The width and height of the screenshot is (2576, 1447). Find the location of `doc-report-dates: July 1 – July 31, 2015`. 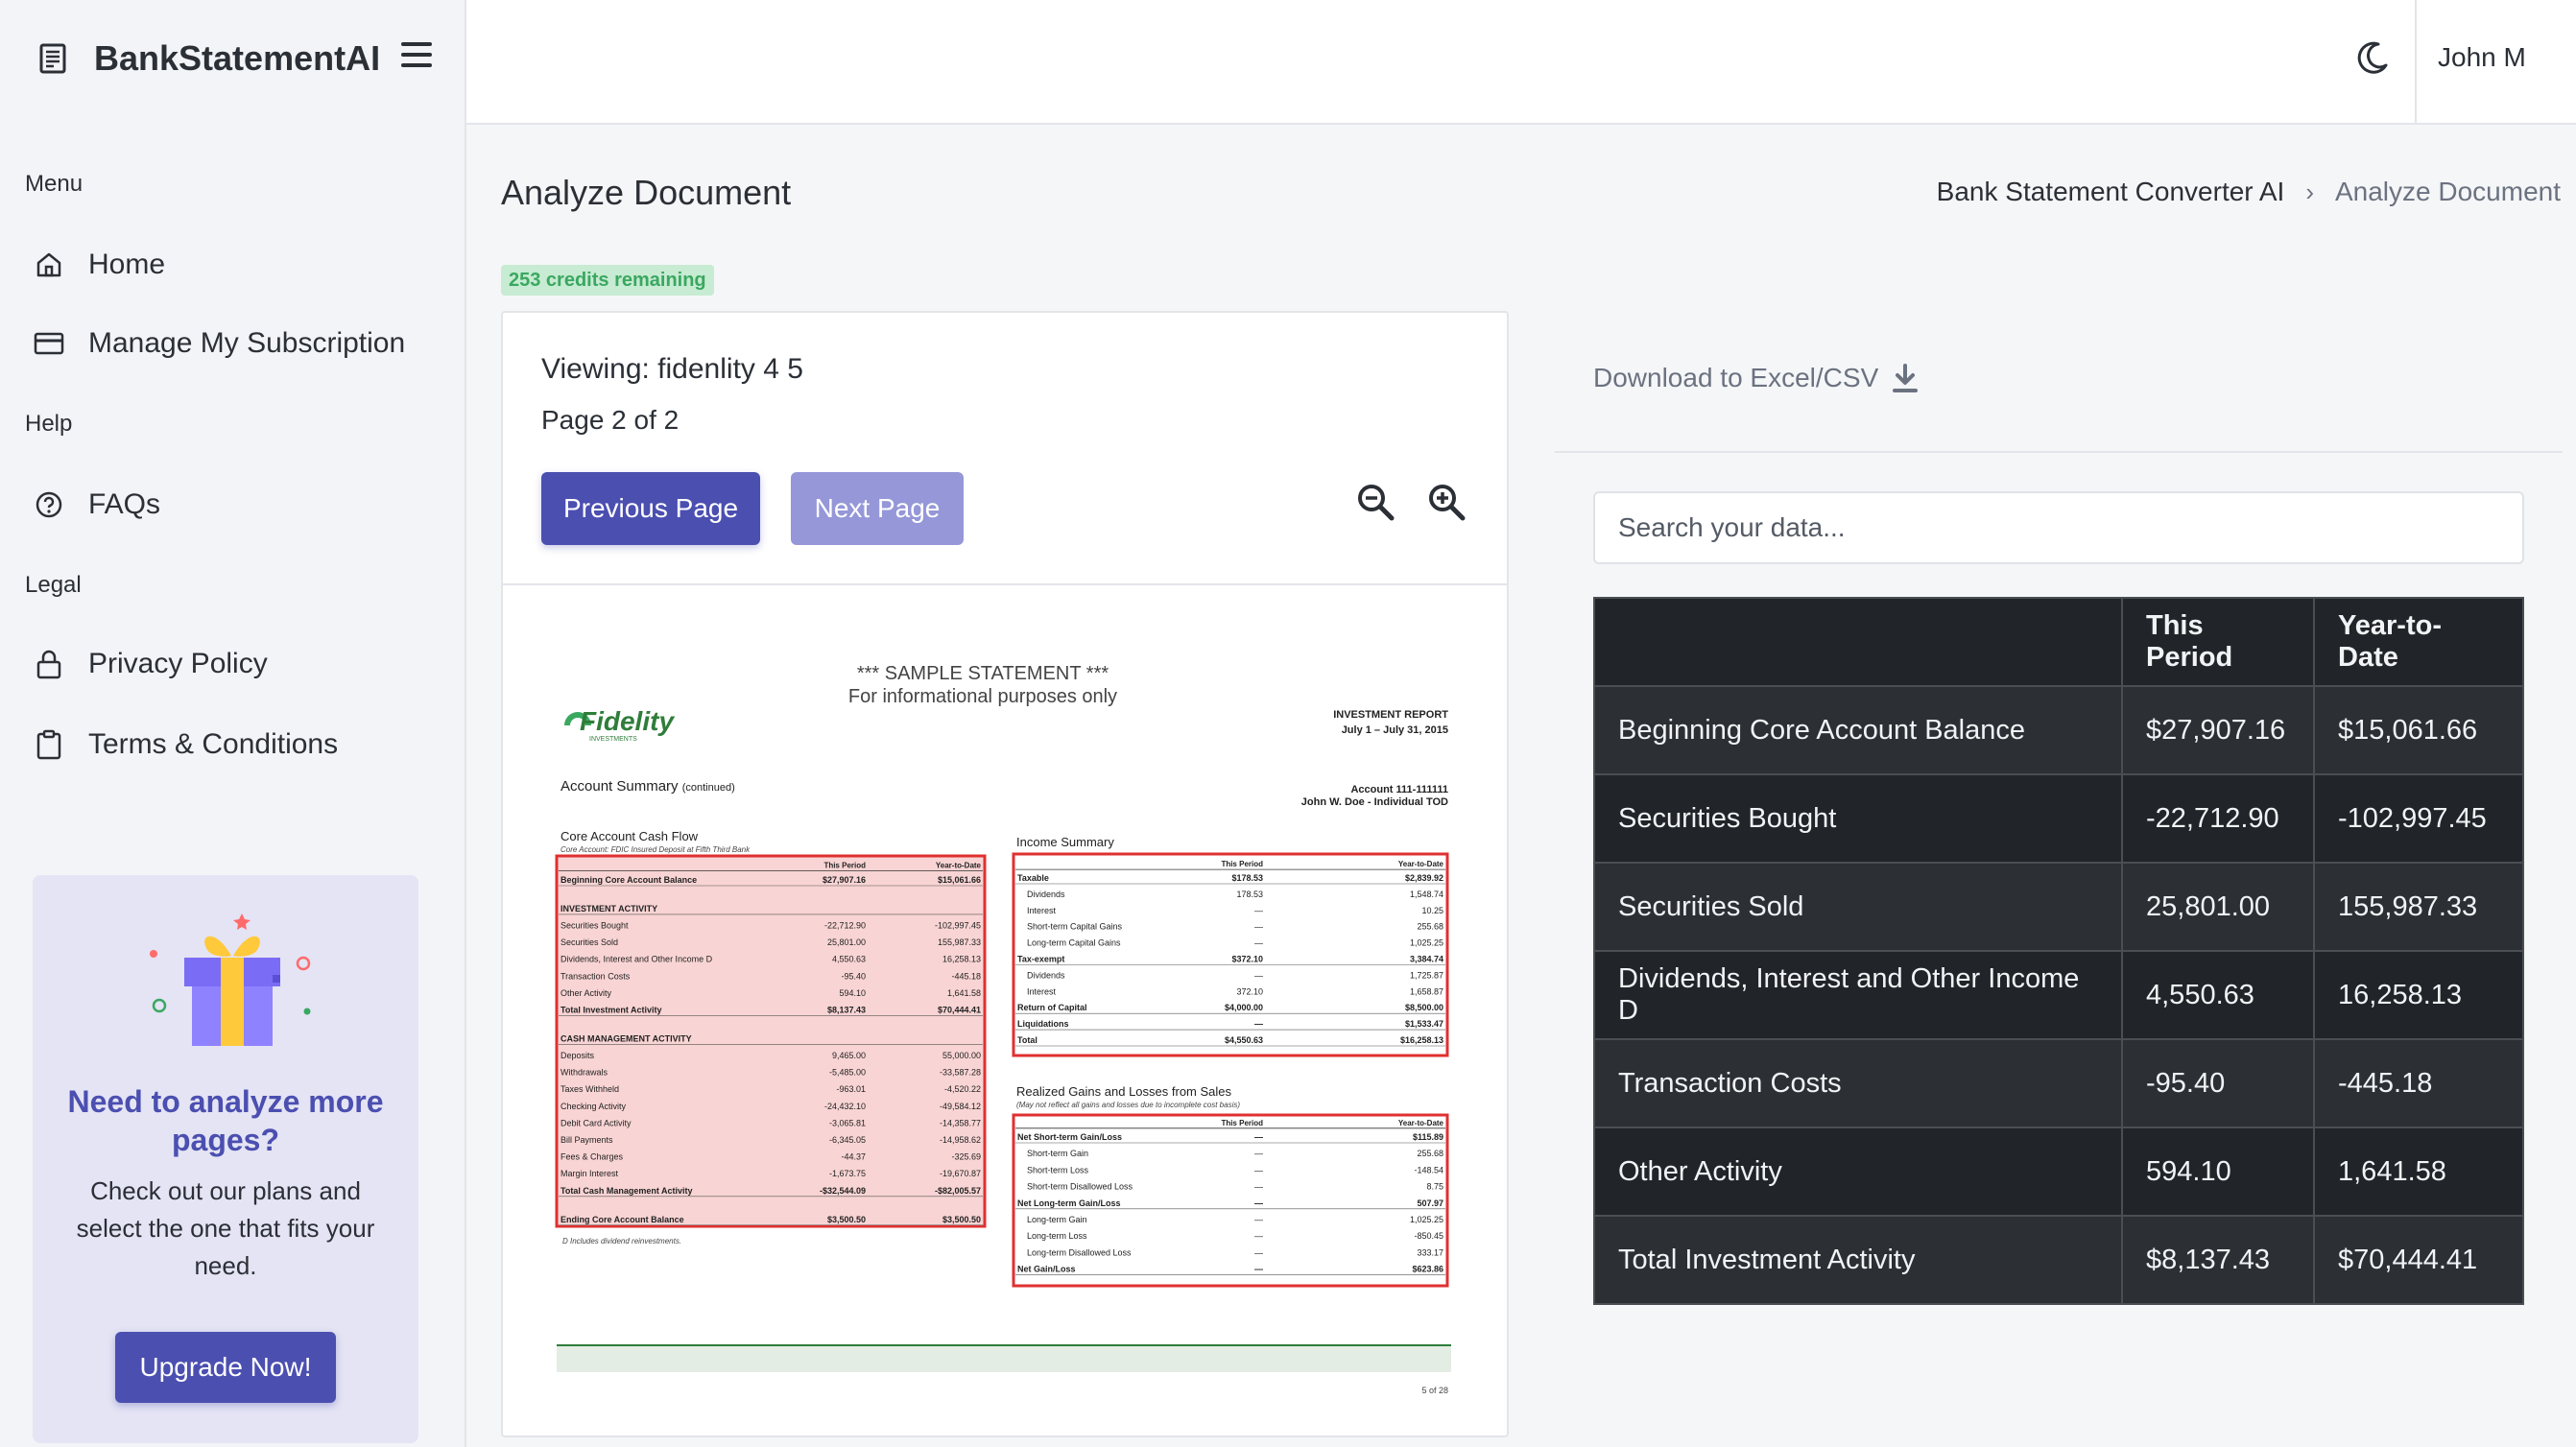

doc-report-dates: July 1 – July 31, 2015 is located at coordinates (1395, 730).